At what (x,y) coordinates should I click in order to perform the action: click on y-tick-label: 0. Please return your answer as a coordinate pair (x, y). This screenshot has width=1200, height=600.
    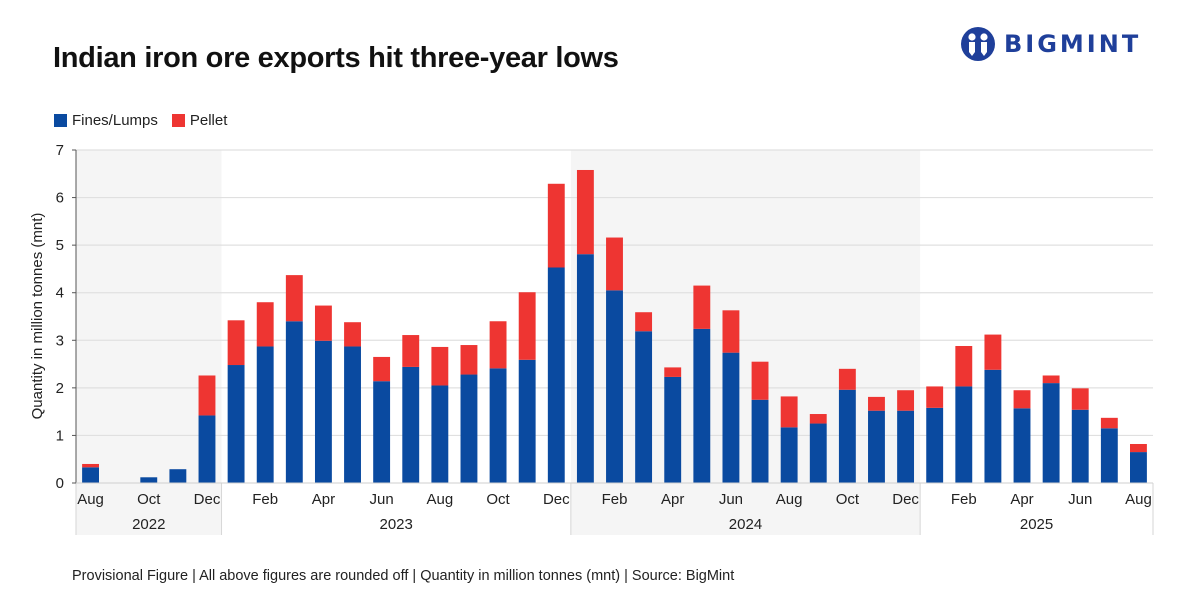
    Looking at the image, I should click on (60, 483).